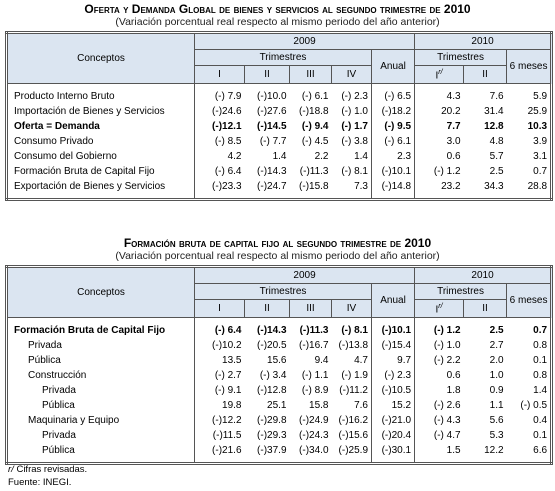 The width and height of the screenshot is (555, 491). Describe the element at coordinates (540, 435) in the screenshot. I see `cell-value: 0.1` at that location.